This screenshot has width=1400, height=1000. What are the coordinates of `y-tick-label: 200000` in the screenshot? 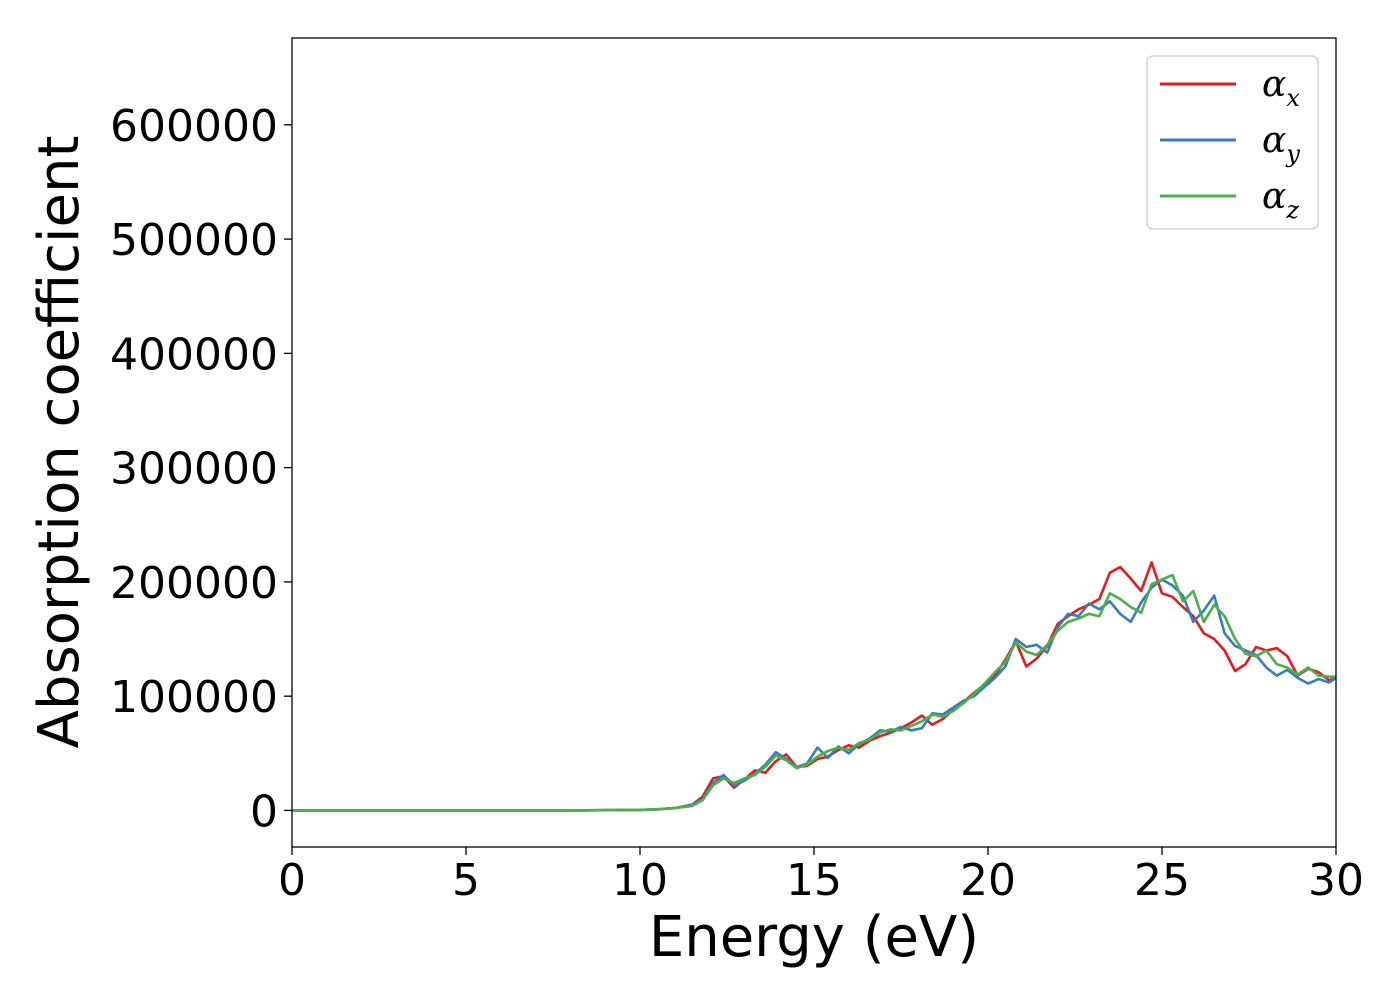 It's located at (194, 583).